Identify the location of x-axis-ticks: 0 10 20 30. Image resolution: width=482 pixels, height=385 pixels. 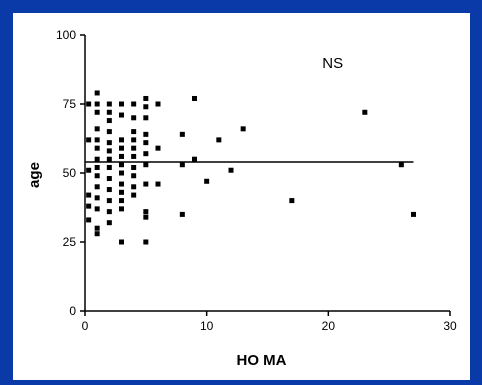
(269, 322).